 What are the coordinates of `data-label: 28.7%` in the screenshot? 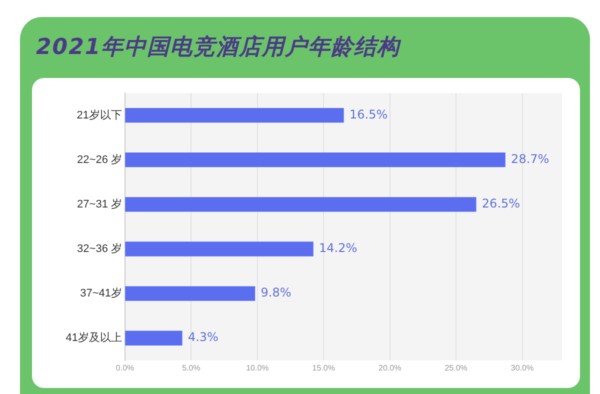 It's located at (530, 159).